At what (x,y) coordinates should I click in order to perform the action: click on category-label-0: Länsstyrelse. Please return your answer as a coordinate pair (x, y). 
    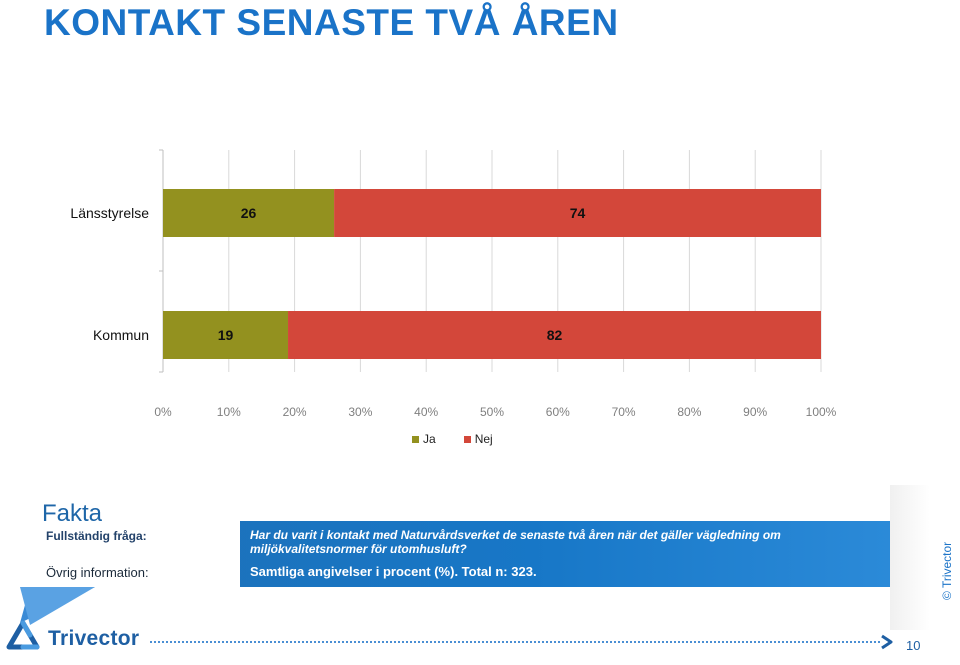
    Looking at the image, I should click on (109, 213).